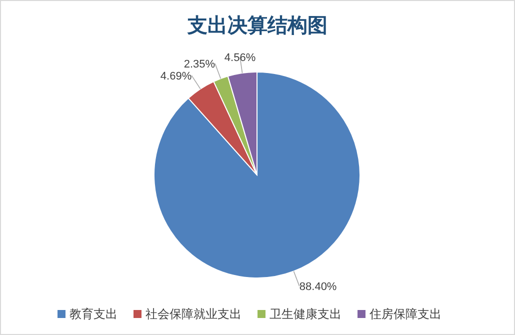 This screenshot has width=515, height=335. Describe the element at coordinates (176, 76) in the screenshot. I see `data-label: 4.69%` at that location.